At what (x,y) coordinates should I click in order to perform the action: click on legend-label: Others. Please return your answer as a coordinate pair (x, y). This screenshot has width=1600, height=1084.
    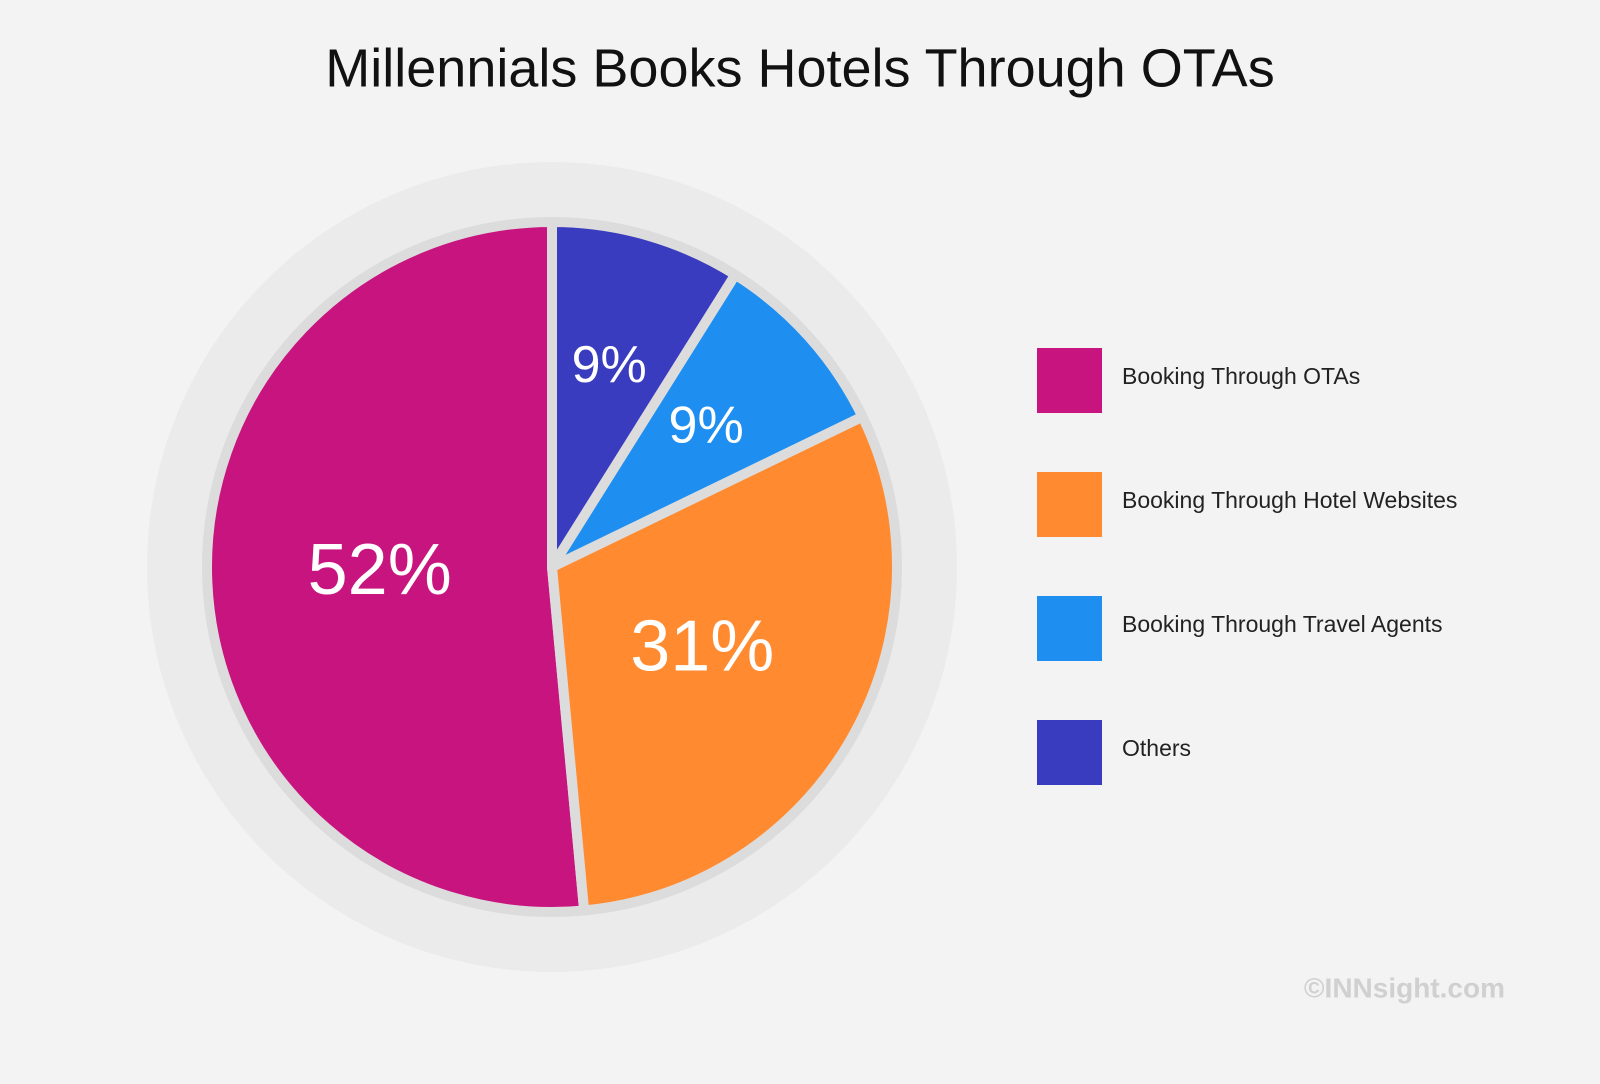
    Looking at the image, I should click on (1156, 748).